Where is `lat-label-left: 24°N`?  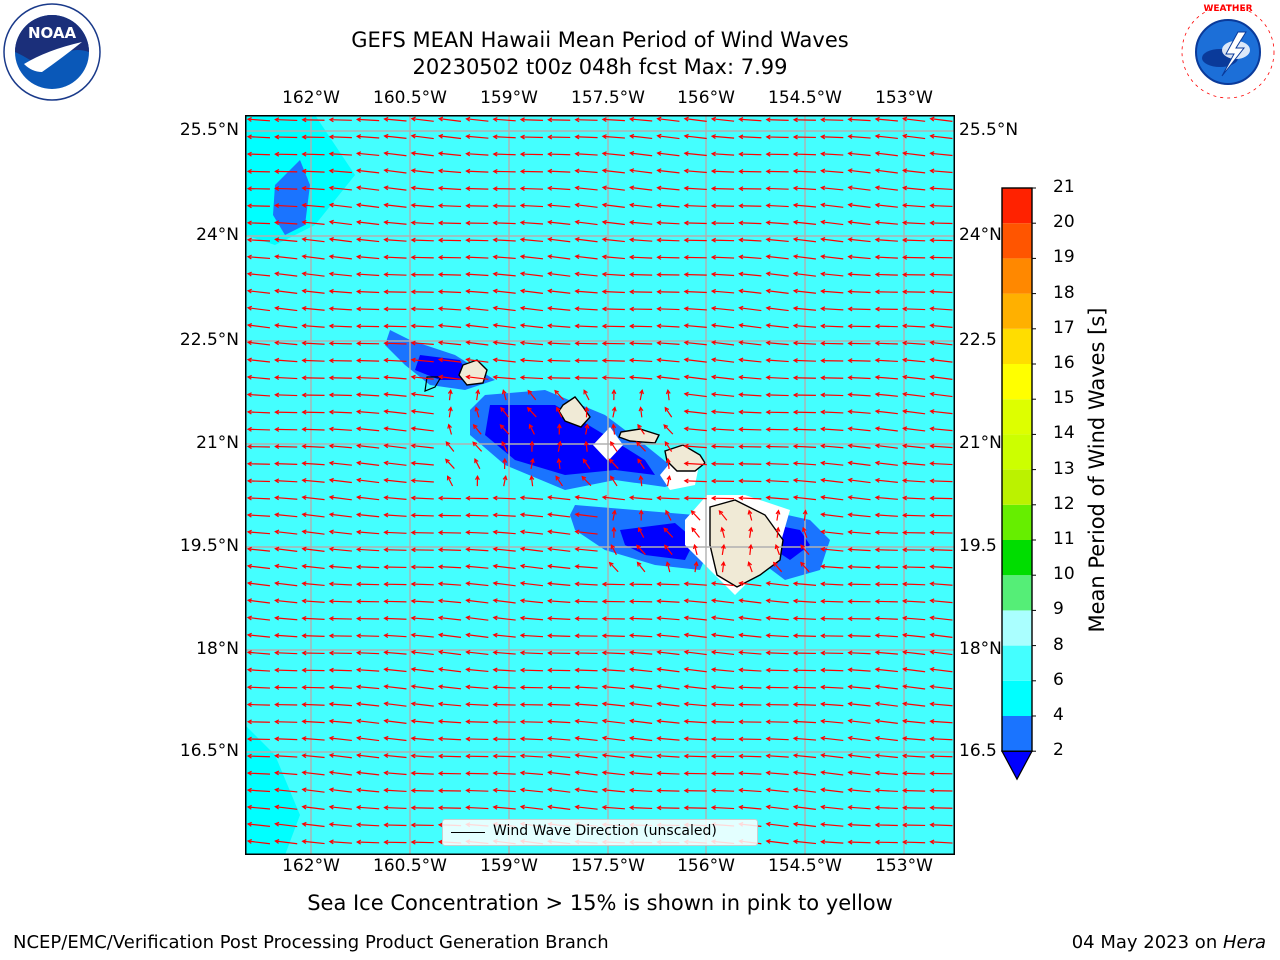 lat-label-left: 24°N is located at coordinates (217, 235).